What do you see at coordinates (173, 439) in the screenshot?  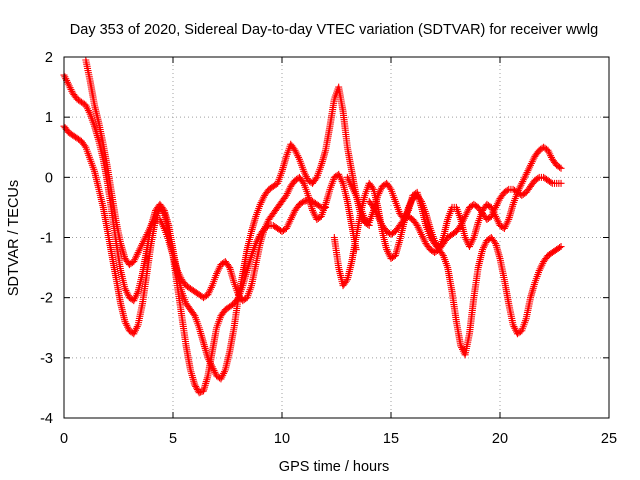 I see `x-tick-label: 5` at bounding box center [173, 439].